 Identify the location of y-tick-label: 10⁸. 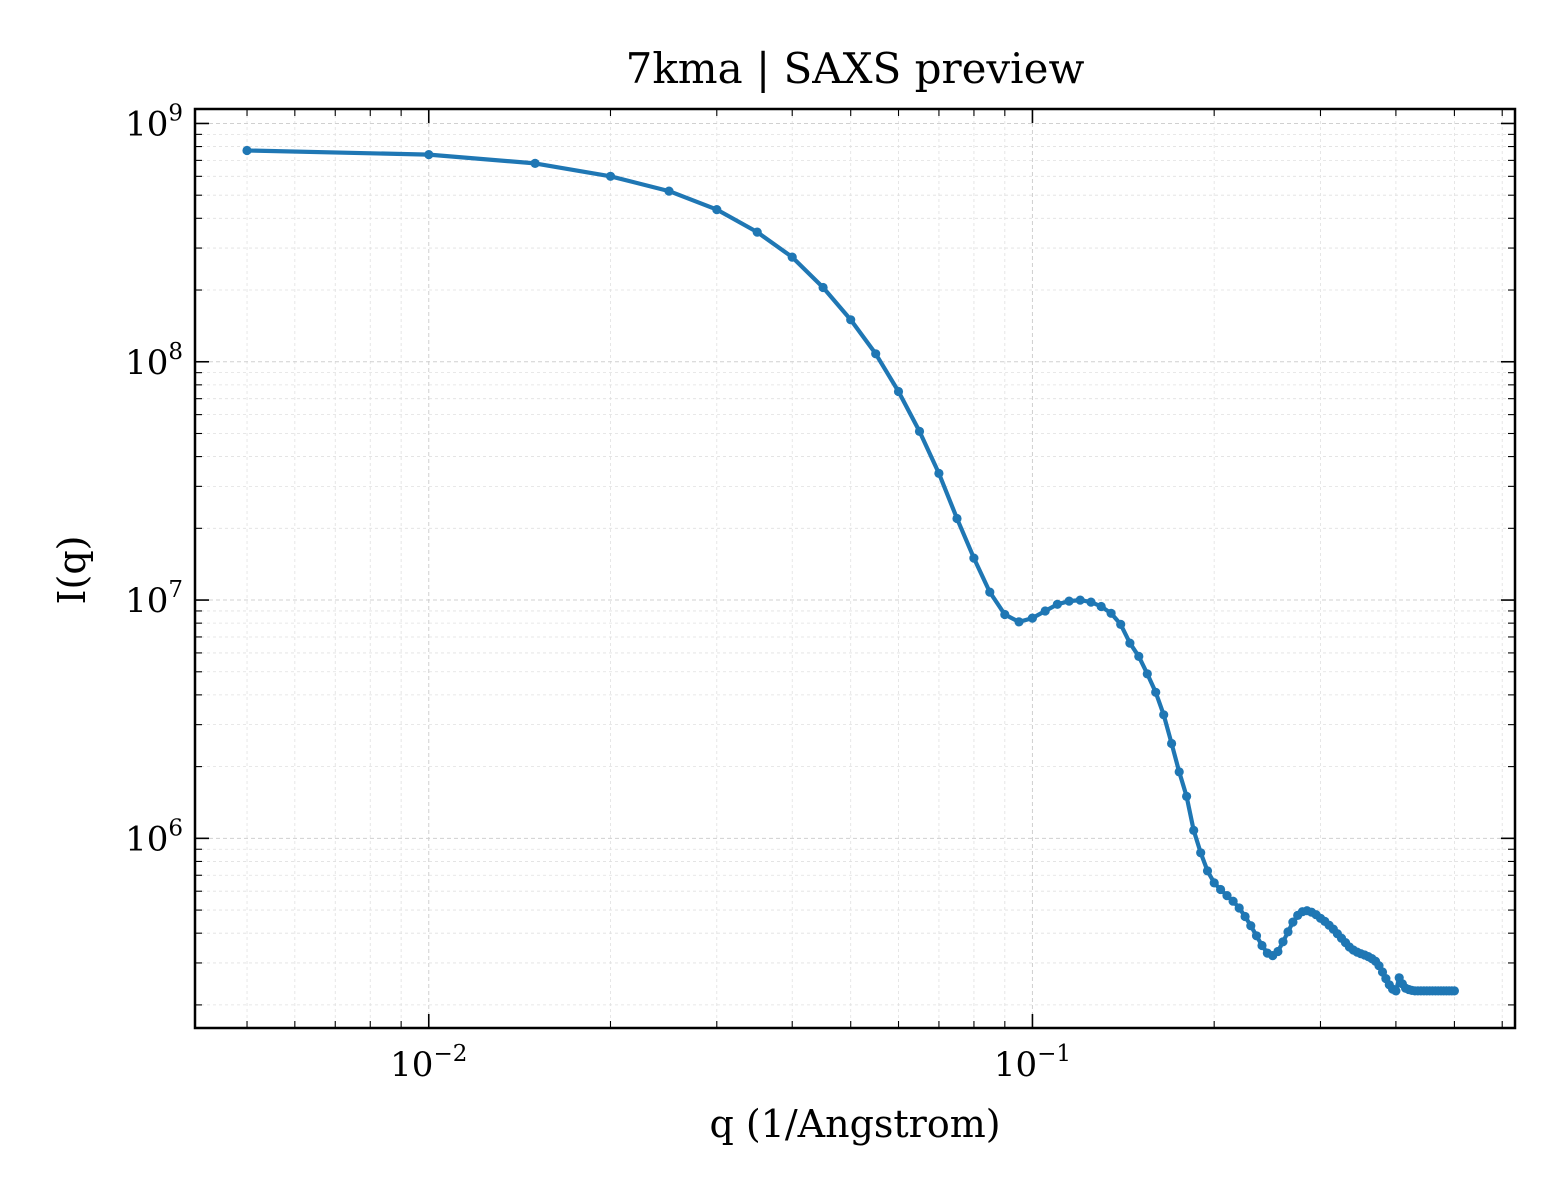
(154, 361).